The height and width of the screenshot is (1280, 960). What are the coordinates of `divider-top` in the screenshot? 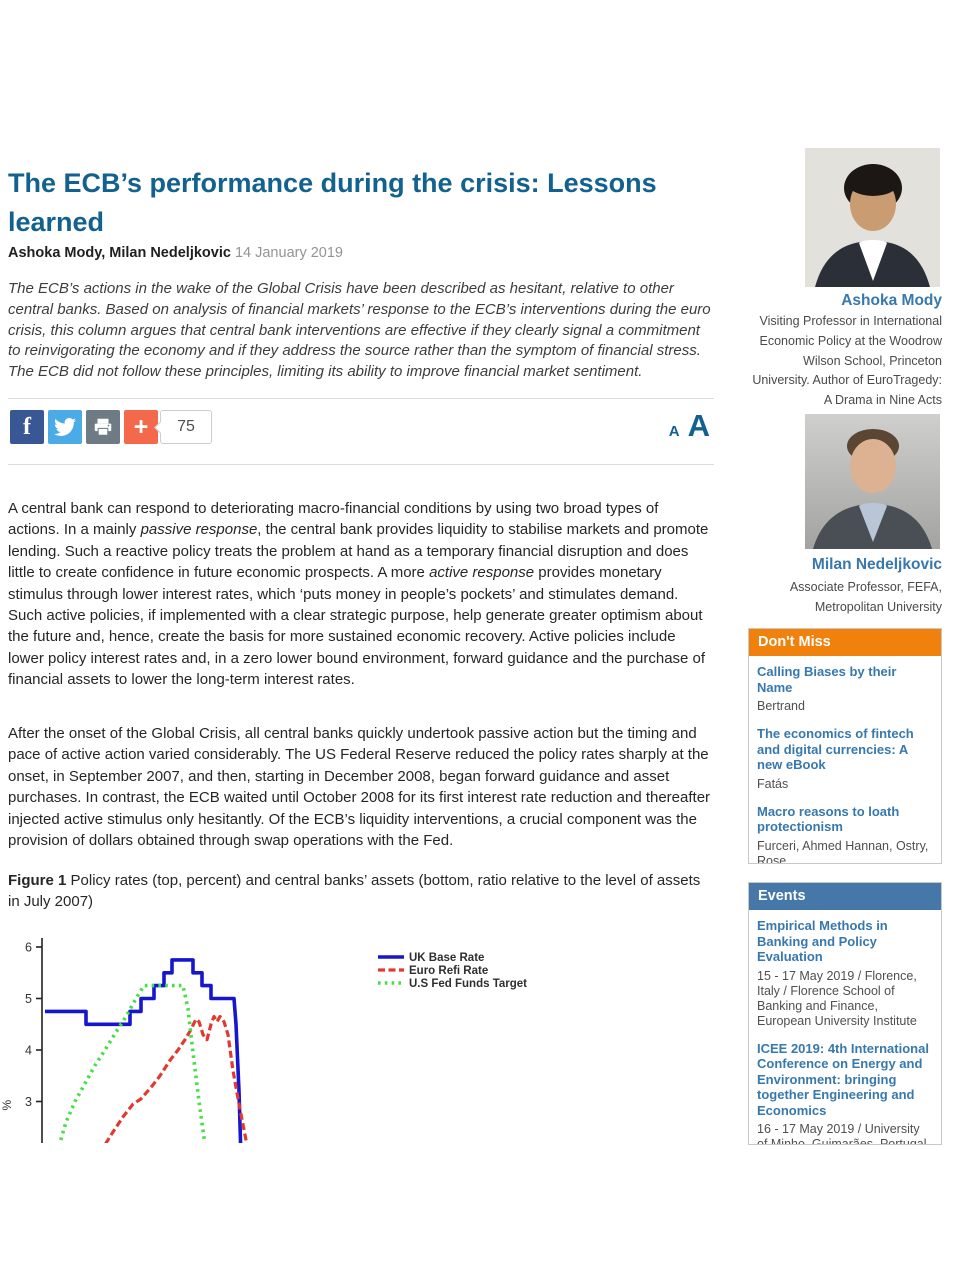 It's located at (361, 398).